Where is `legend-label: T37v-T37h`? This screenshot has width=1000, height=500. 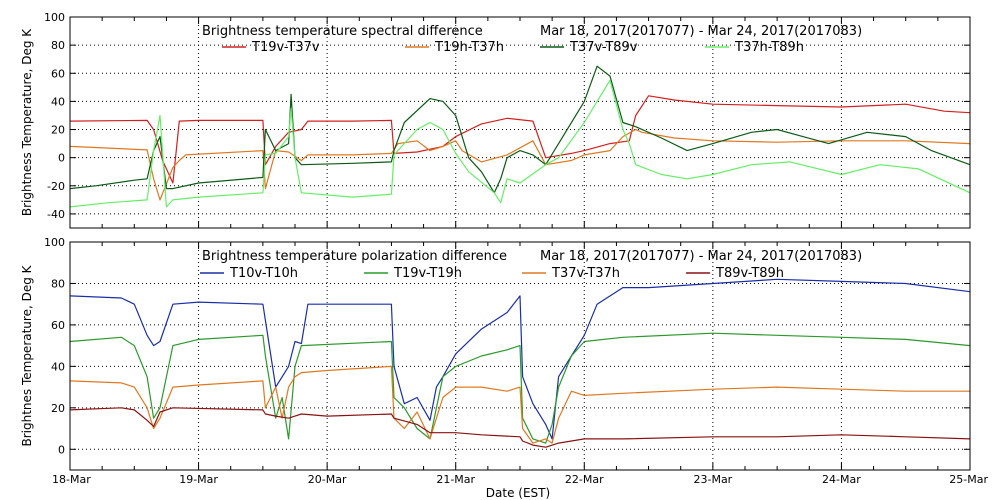
legend-label: T37v-T37h is located at coordinates (585, 273).